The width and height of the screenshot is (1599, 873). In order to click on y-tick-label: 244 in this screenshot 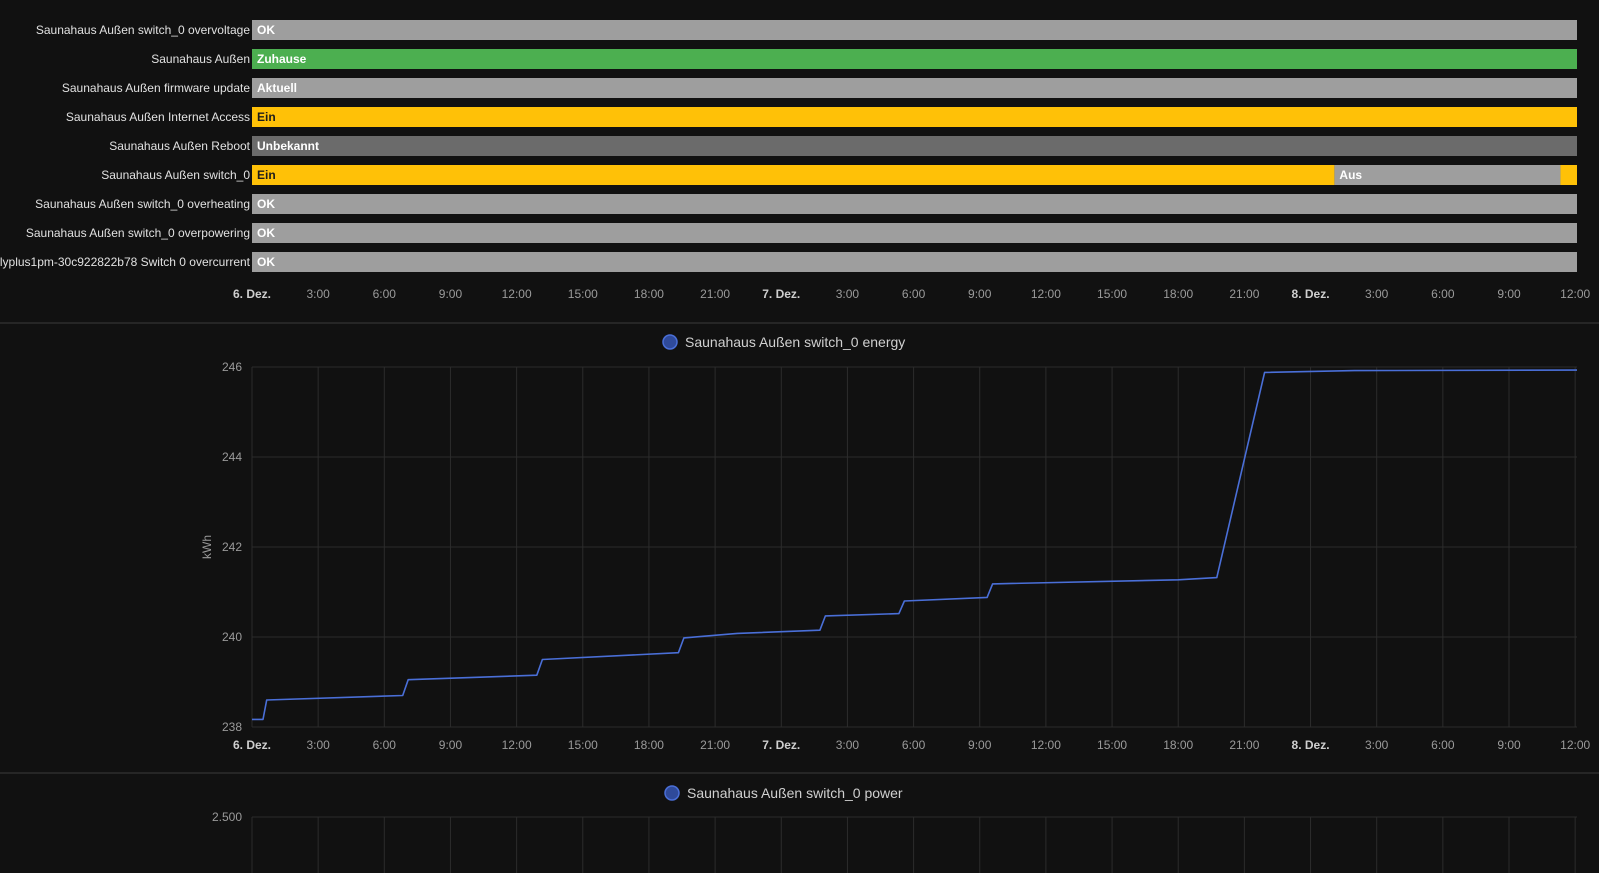, I will do `click(232, 457)`.